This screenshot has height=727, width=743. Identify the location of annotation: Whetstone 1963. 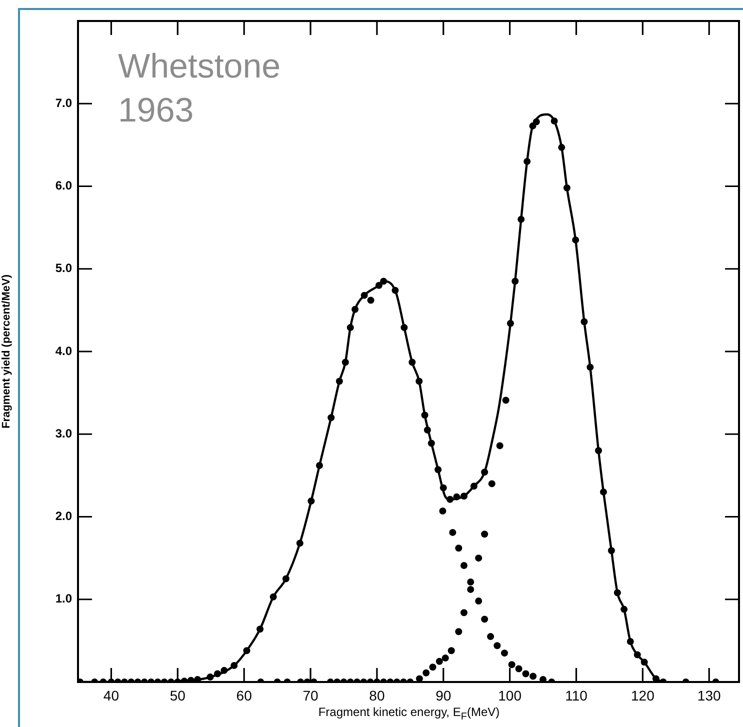
(199, 88).